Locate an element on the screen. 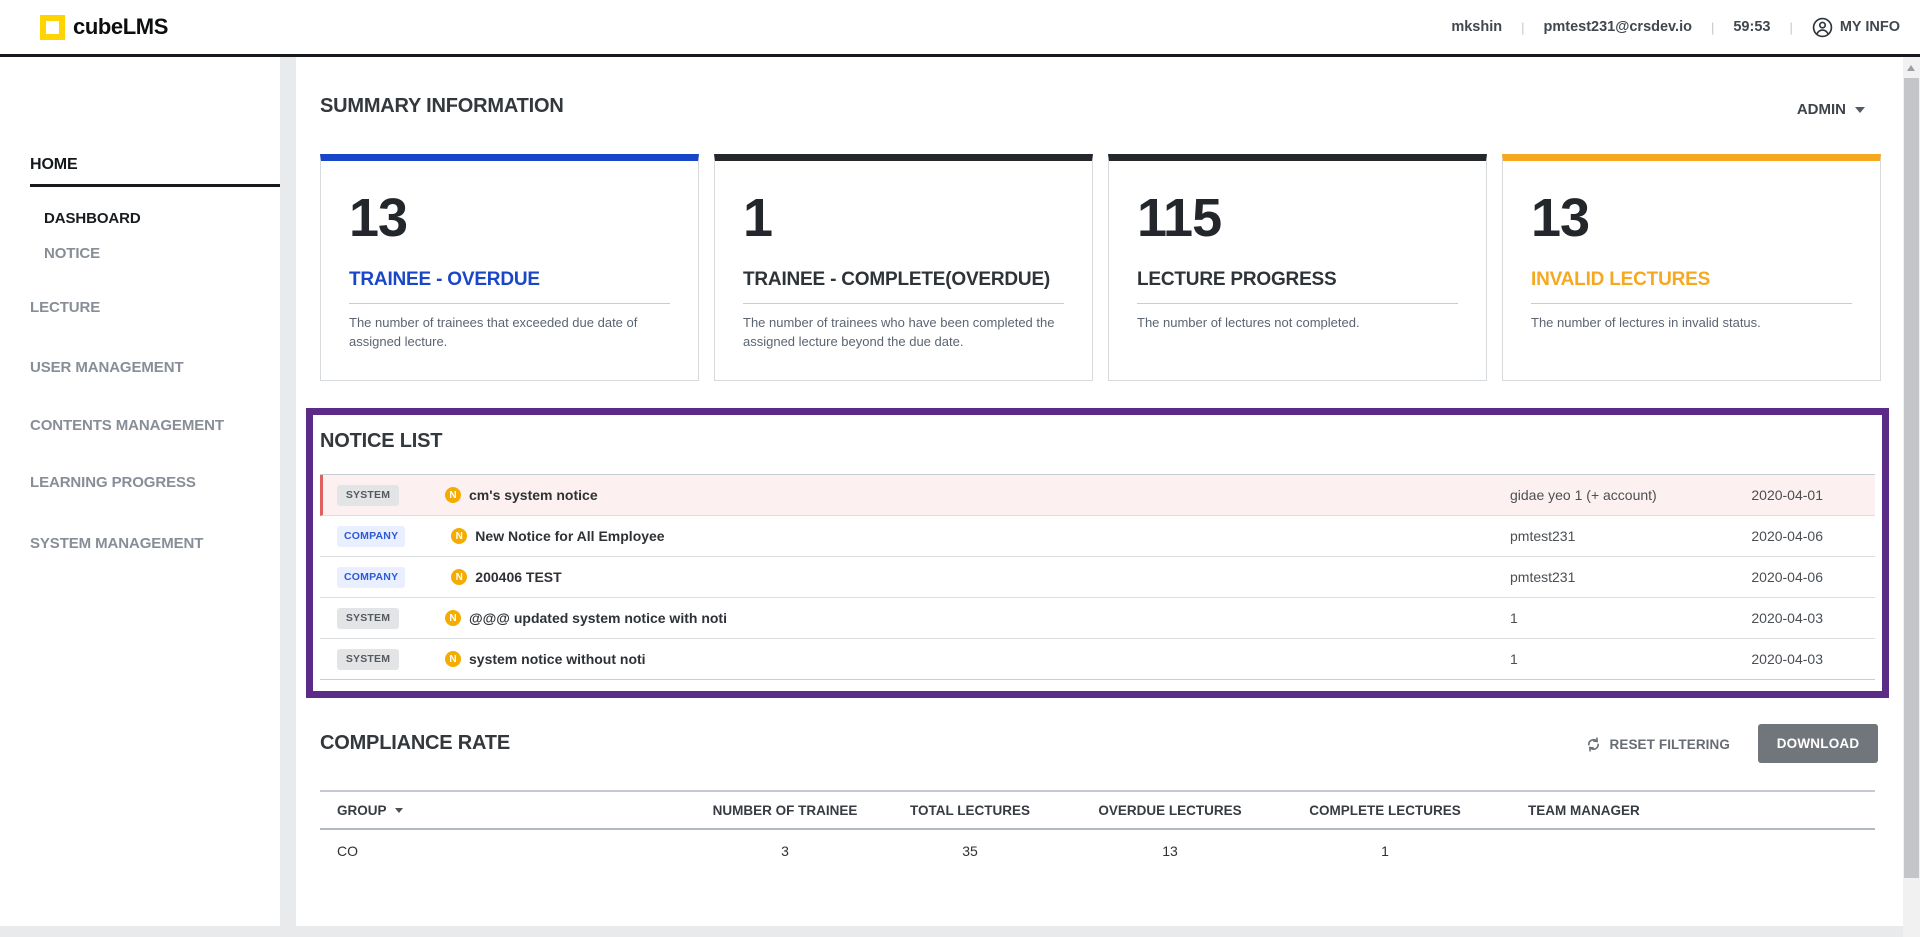 The height and width of the screenshot is (937, 1920). reset-filtering-button: RESET FILTERING is located at coordinates (1658, 744).